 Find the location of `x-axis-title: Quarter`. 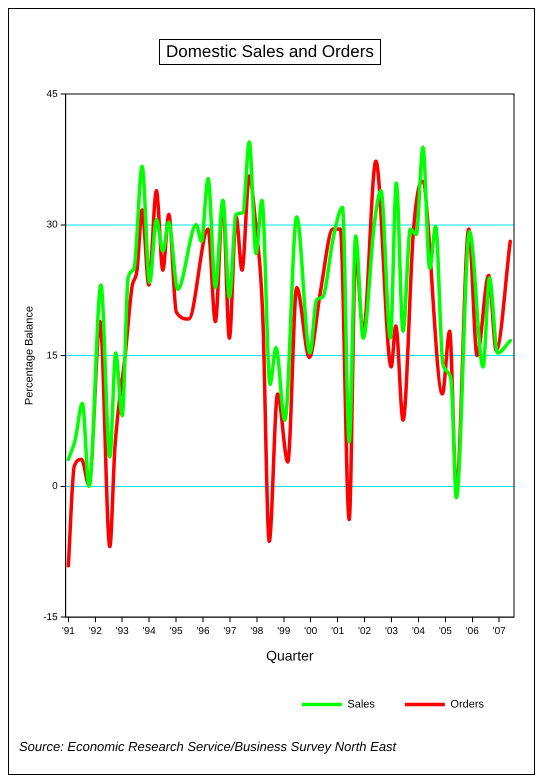

x-axis-title: Quarter is located at coordinates (290, 655).